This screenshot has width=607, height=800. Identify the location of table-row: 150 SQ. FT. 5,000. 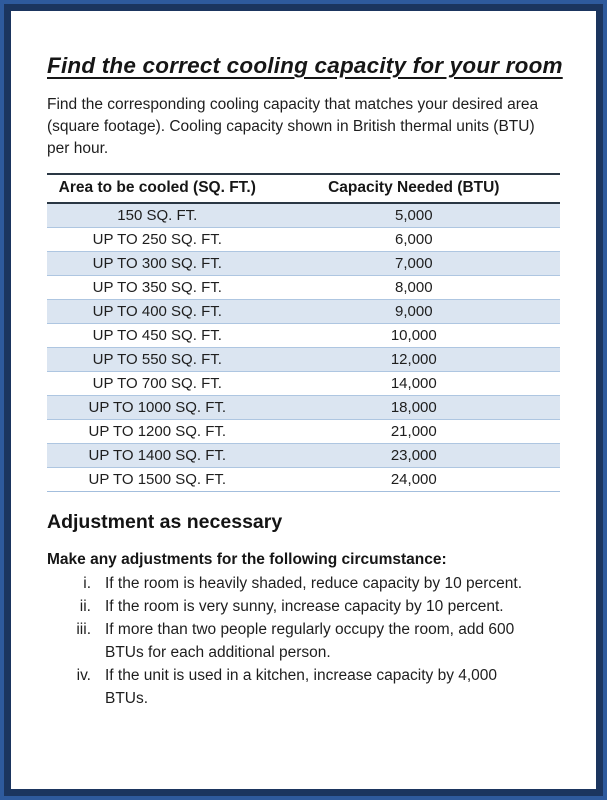
(303, 215).